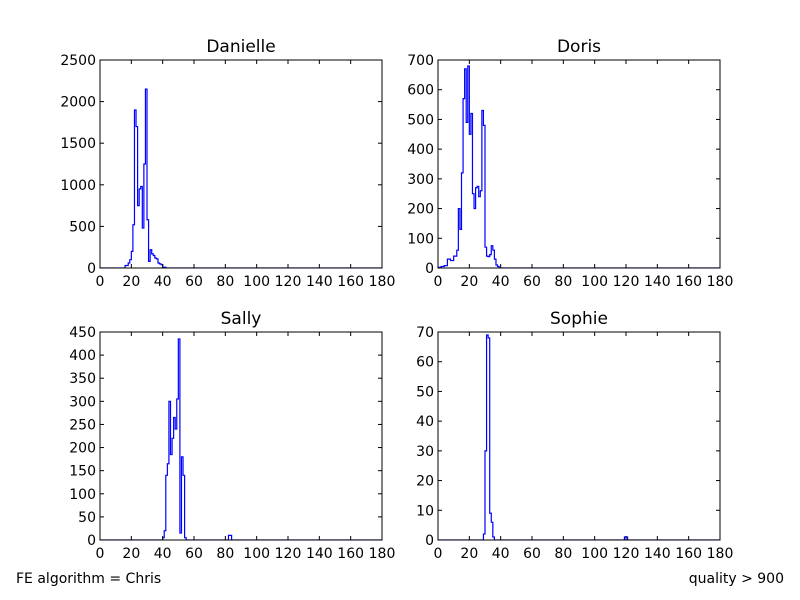 Image resolution: width=800 pixels, height=600 pixels. I want to click on y-tick-label: 40, so click(425, 422).